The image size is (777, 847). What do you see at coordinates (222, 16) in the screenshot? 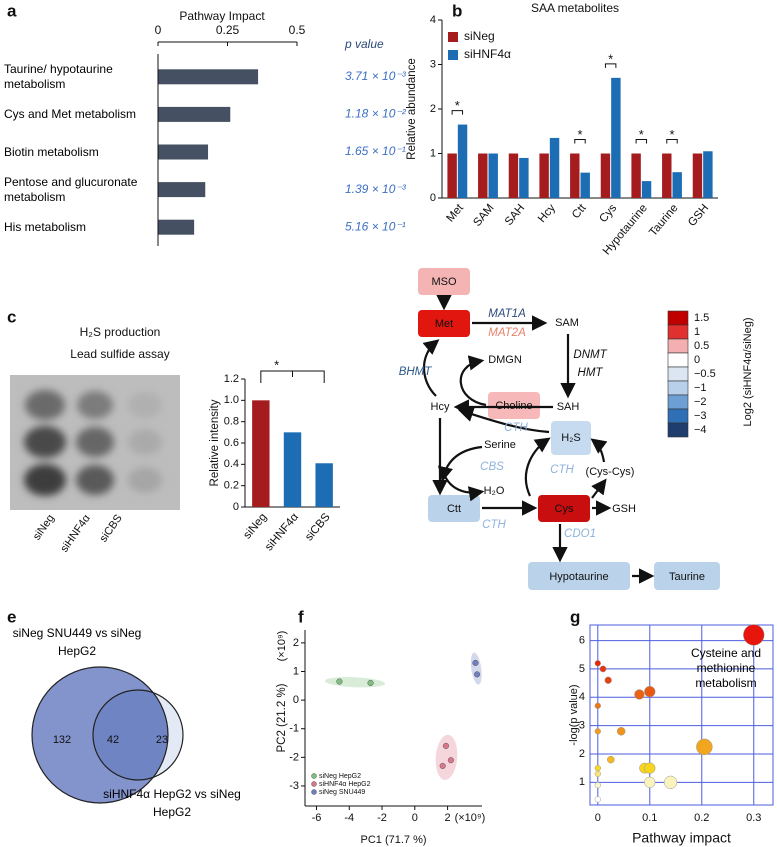
I see `chart-title: Pathway Impact` at bounding box center [222, 16].